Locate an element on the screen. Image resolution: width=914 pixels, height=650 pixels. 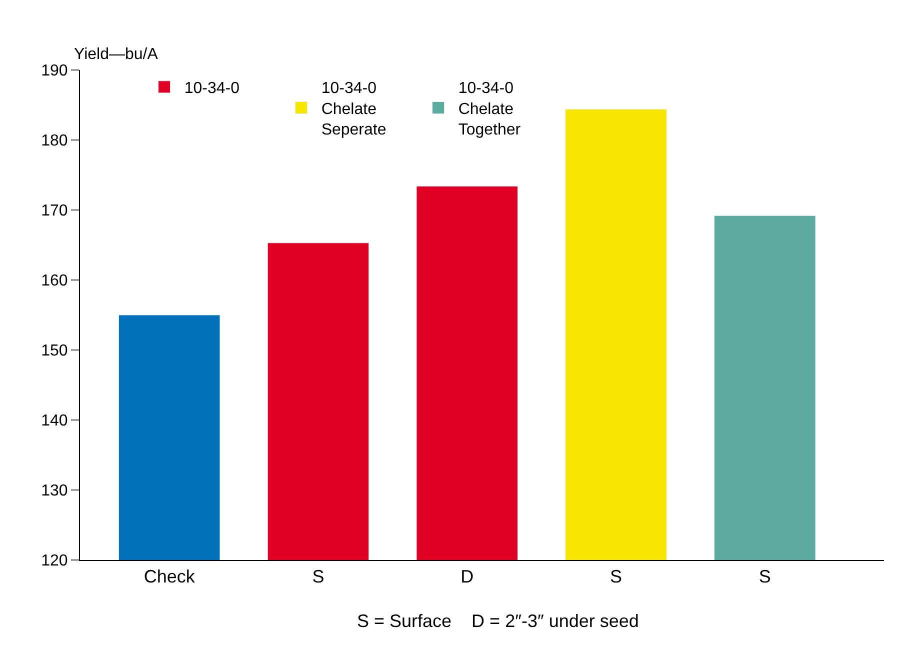
x-tick-label: D is located at coordinates (467, 576).